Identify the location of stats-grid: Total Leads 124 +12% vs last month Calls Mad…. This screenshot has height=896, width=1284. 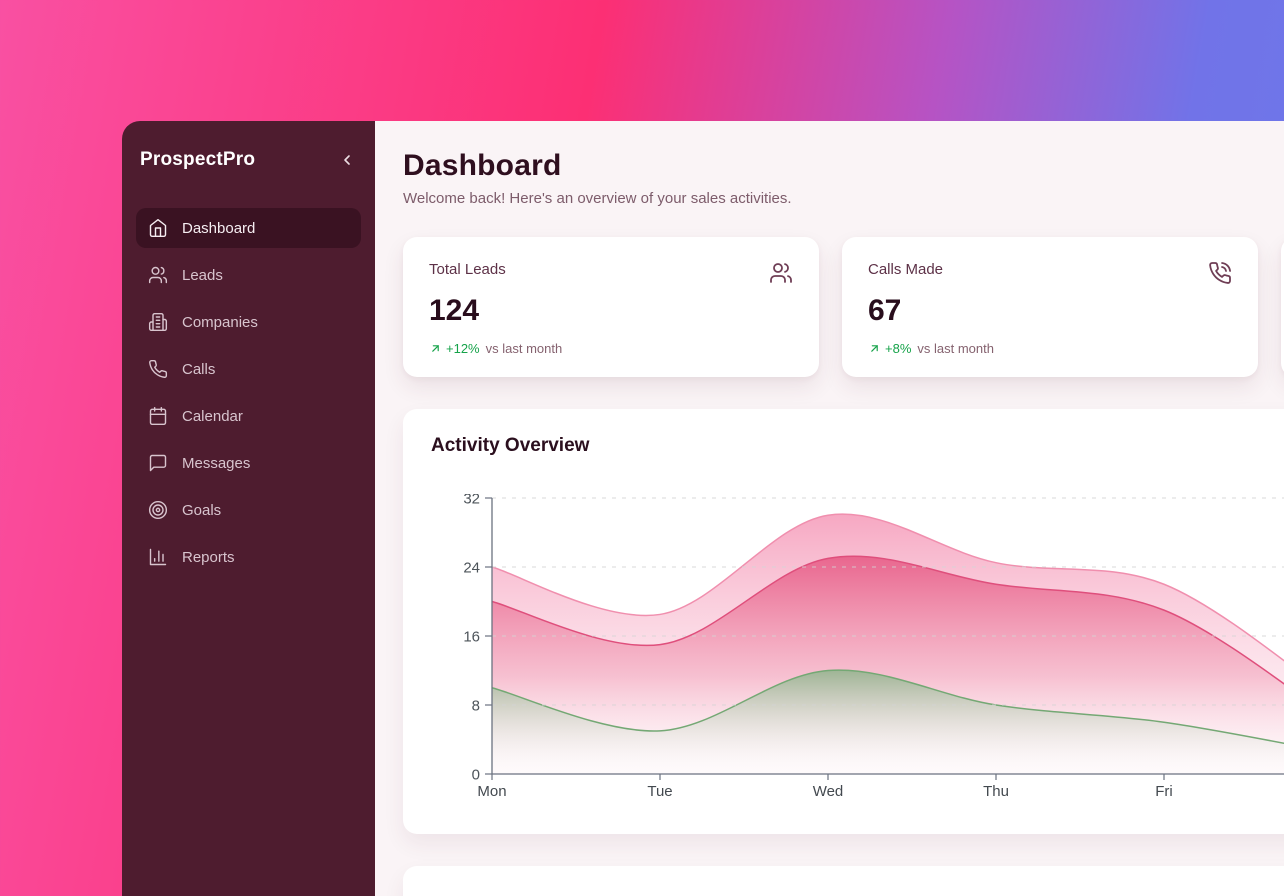
(843, 307).